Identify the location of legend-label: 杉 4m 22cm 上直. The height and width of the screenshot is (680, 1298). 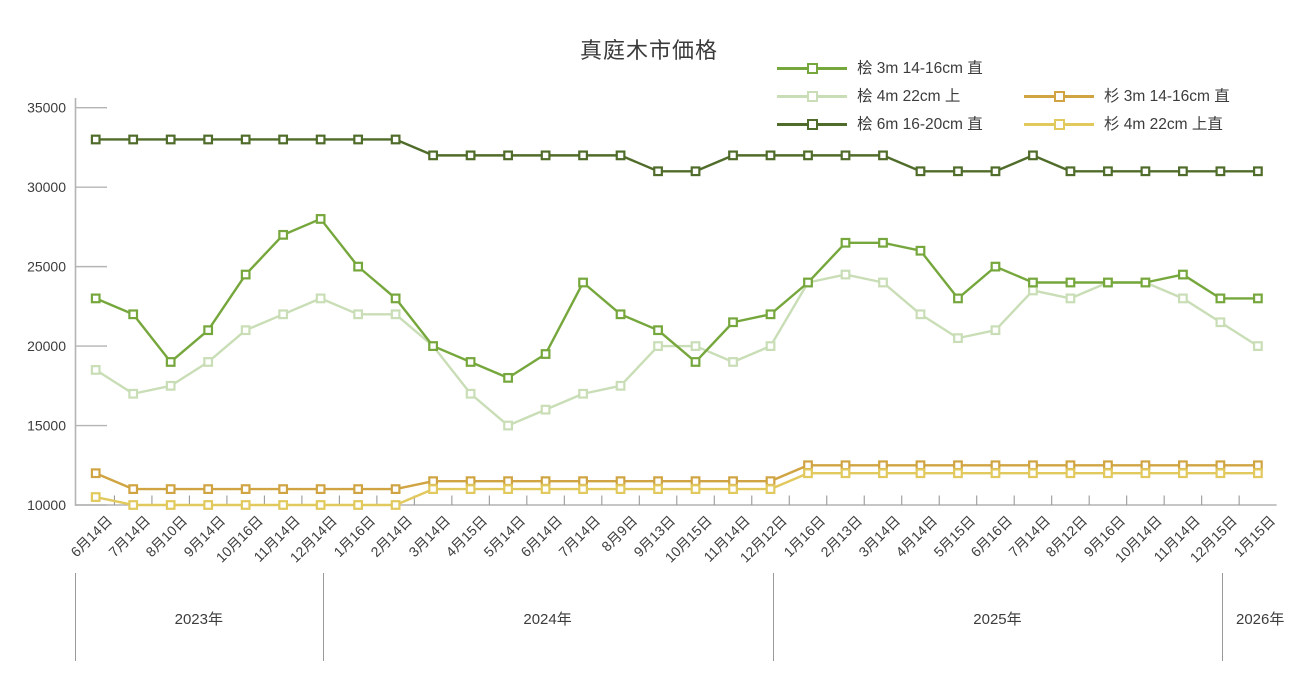
(1163, 124).